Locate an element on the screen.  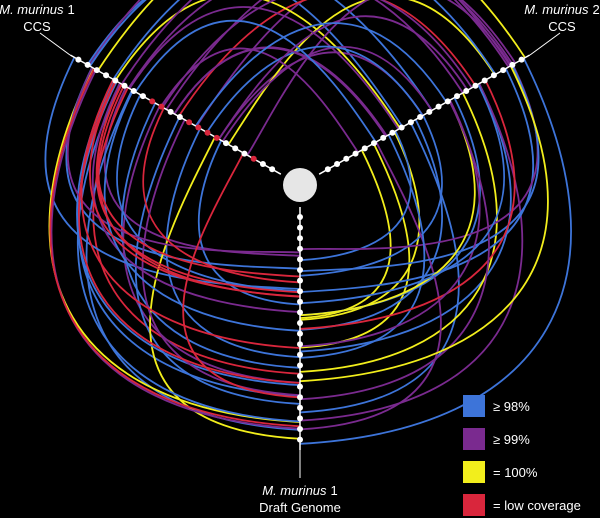
index: 1 is located at coordinates (334, 490).